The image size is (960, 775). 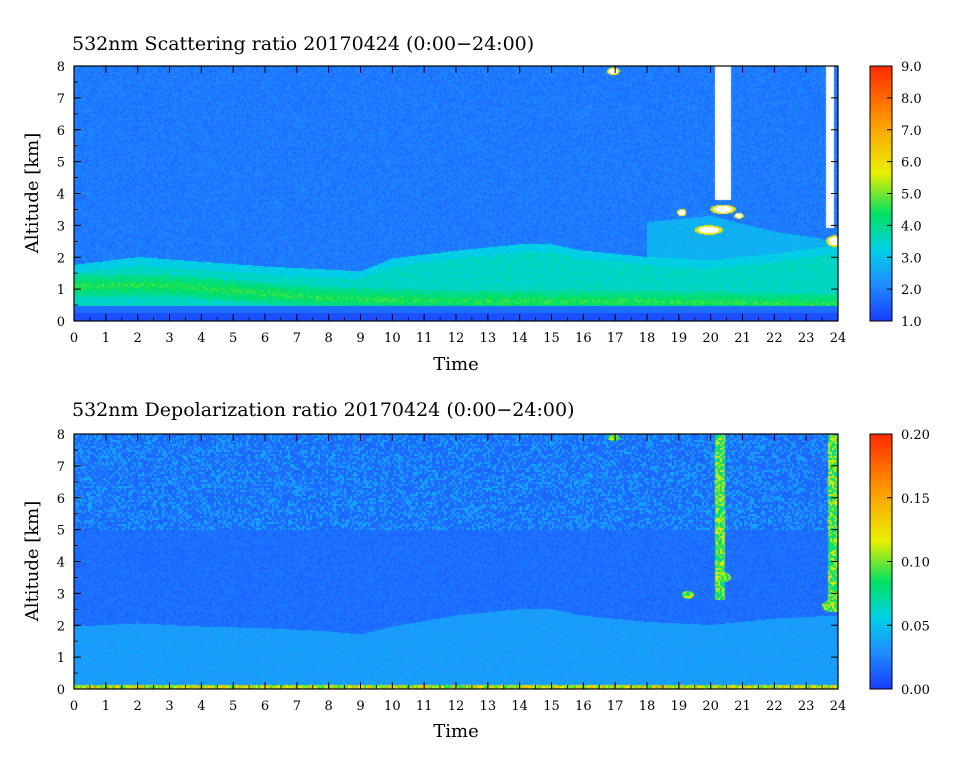 I want to click on colorbar-tick-label: 7.0, so click(x=911, y=131).